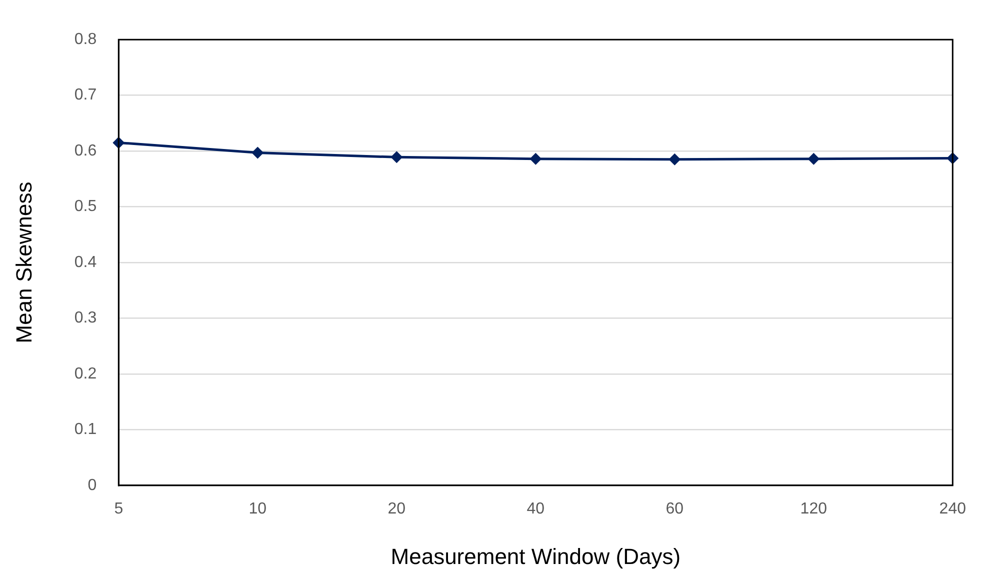 The width and height of the screenshot is (988, 583). I want to click on y-tick-label: 0.3, so click(85, 318).